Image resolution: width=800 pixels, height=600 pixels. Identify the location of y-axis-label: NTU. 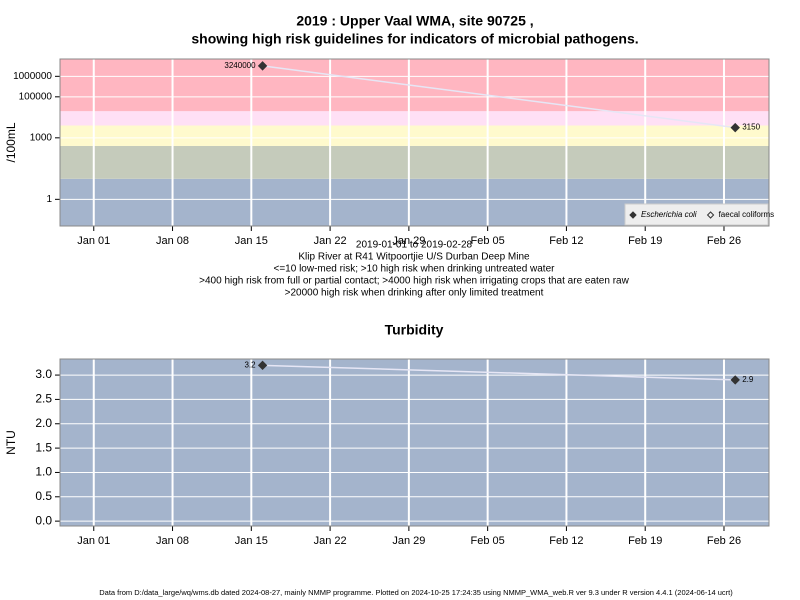
(11, 442).